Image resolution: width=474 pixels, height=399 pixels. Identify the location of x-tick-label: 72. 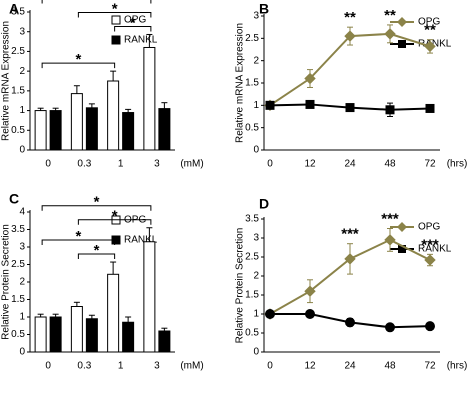
(430, 164).